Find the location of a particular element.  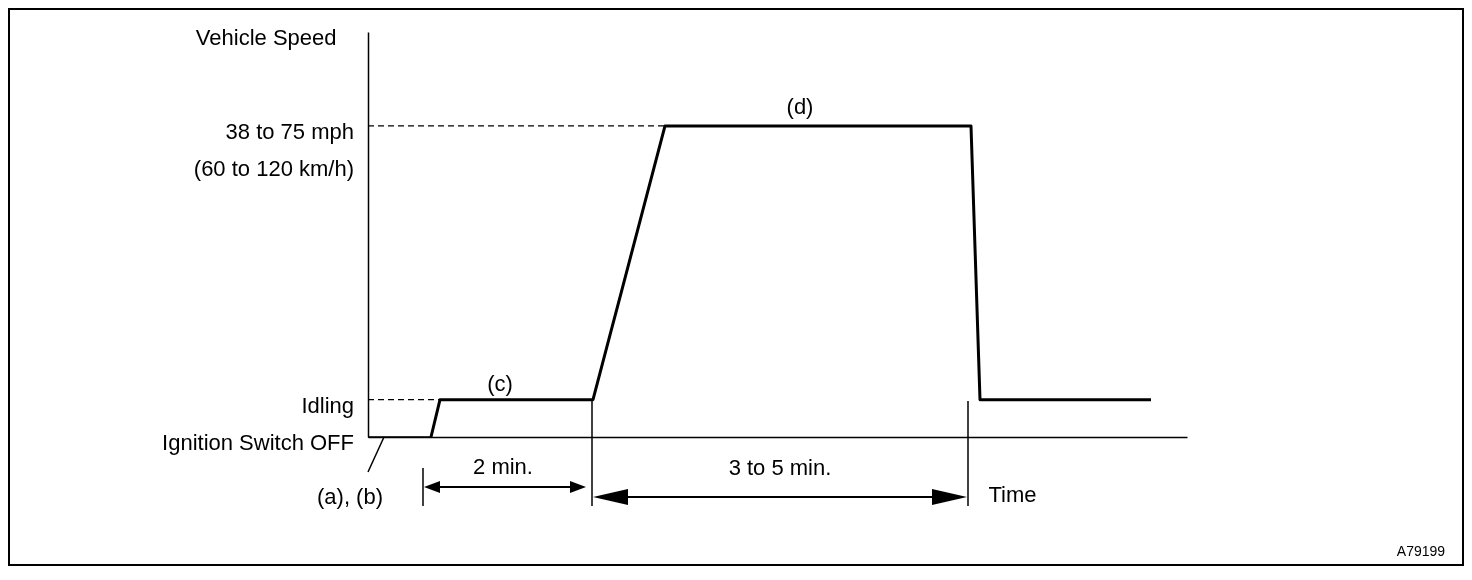

ref-line-label: Ignition Switch OFF is located at coordinates (258, 442).